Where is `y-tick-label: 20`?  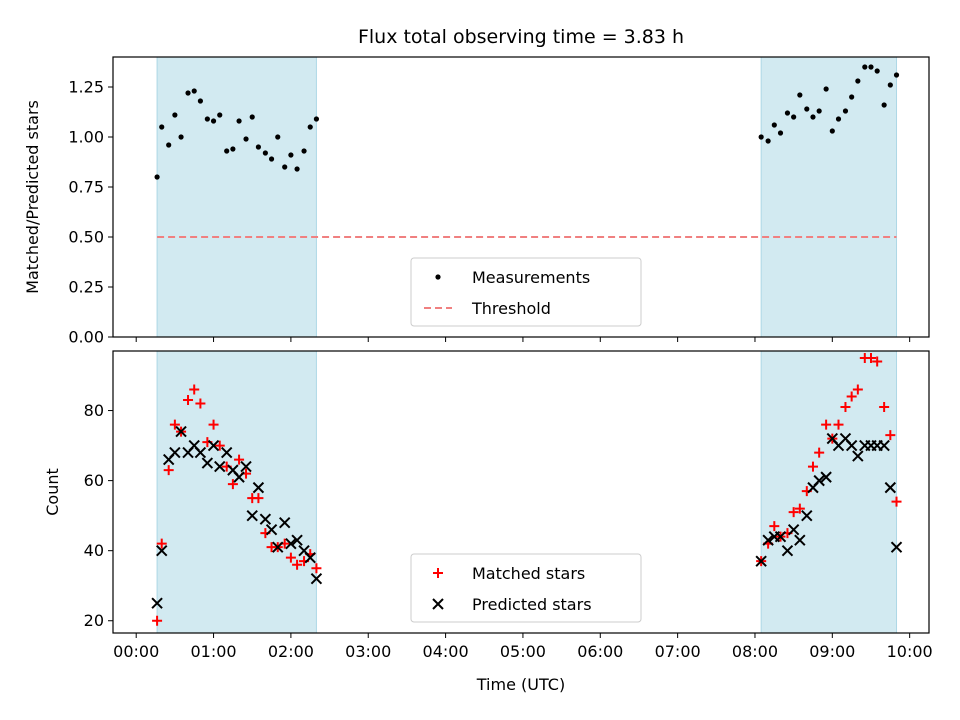 y-tick-label: 20 is located at coordinates (94, 620).